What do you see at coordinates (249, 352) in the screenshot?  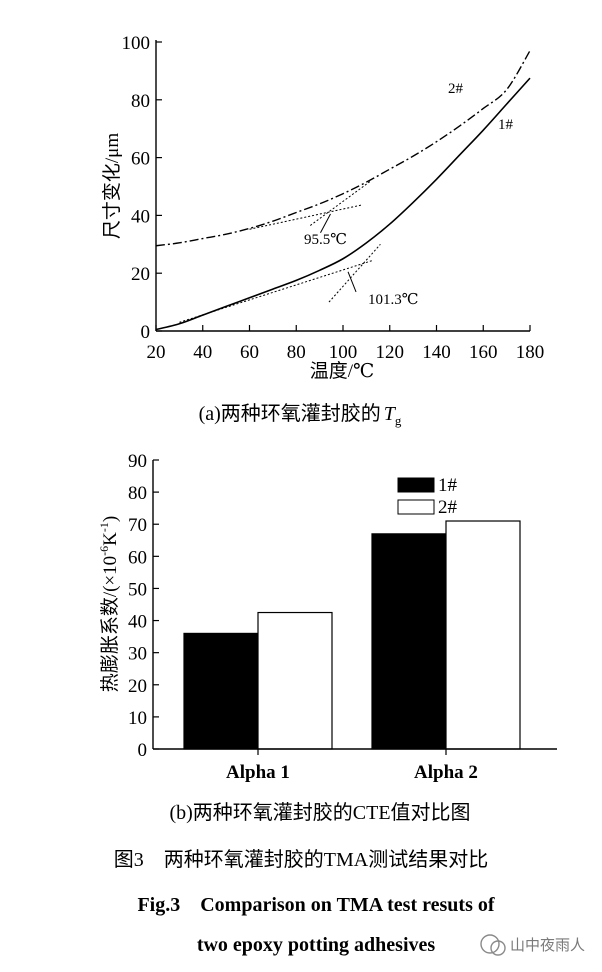 I see `x-tick-label: 60` at bounding box center [249, 352].